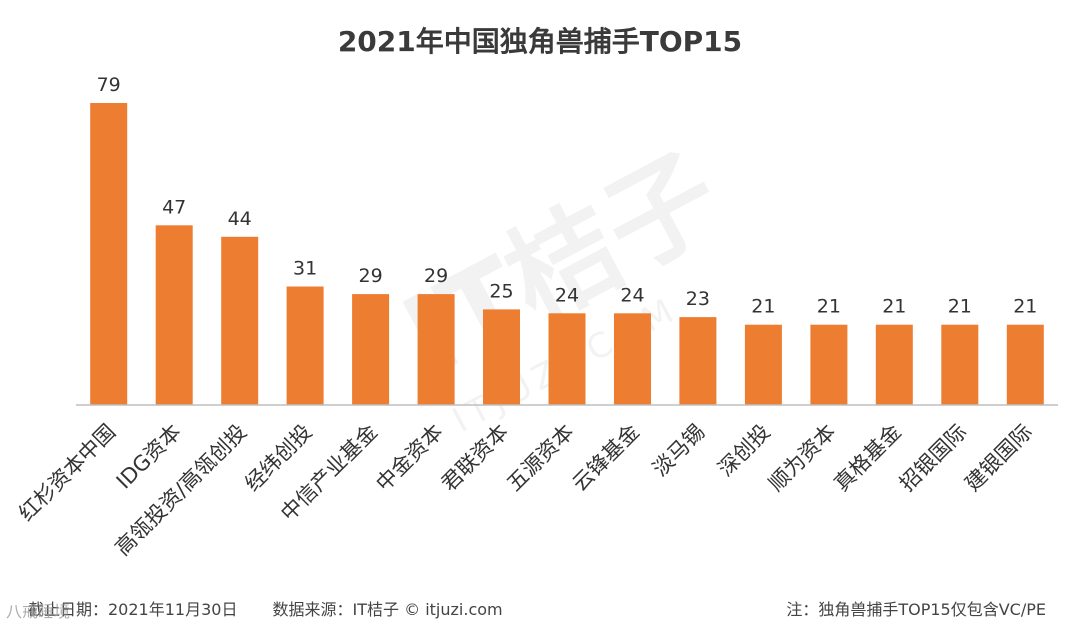 The image size is (1080, 633). What do you see at coordinates (933, 458) in the screenshot?
I see `category-label-14: 招银国际` at bounding box center [933, 458].